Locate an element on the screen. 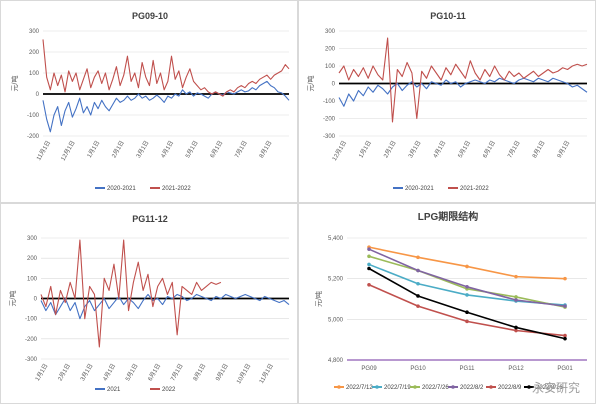 This screenshot has width=596, height=405. legend-label: 2022/8/9 is located at coordinates (510, 388).